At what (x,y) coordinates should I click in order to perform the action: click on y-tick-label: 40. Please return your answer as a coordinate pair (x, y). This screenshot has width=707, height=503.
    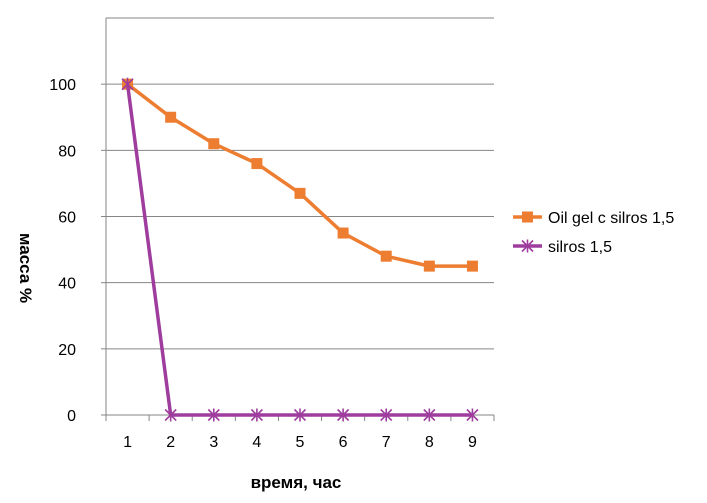
    Looking at the image, I should click on (67, 284).